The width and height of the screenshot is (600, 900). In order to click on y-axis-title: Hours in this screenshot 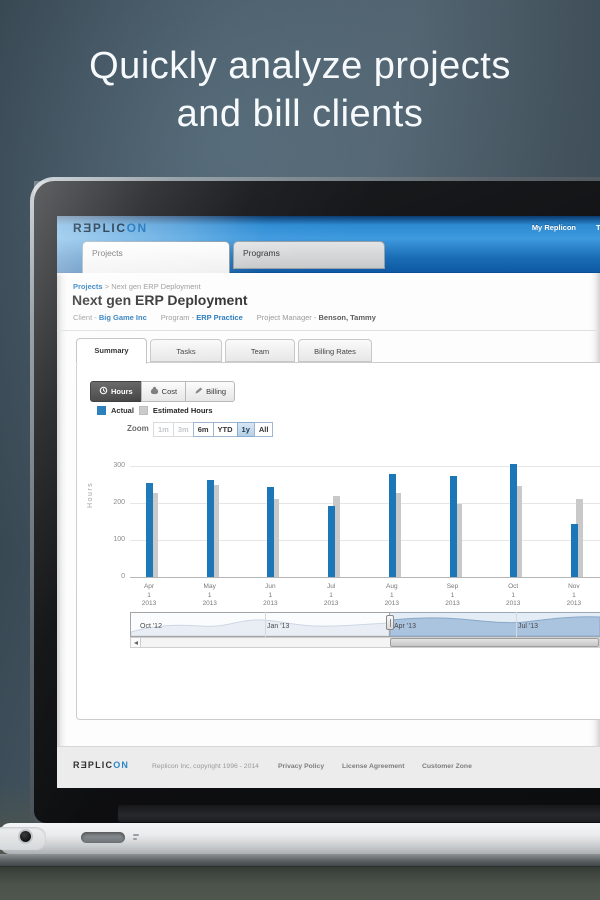, I will do `click(90, 494)`.